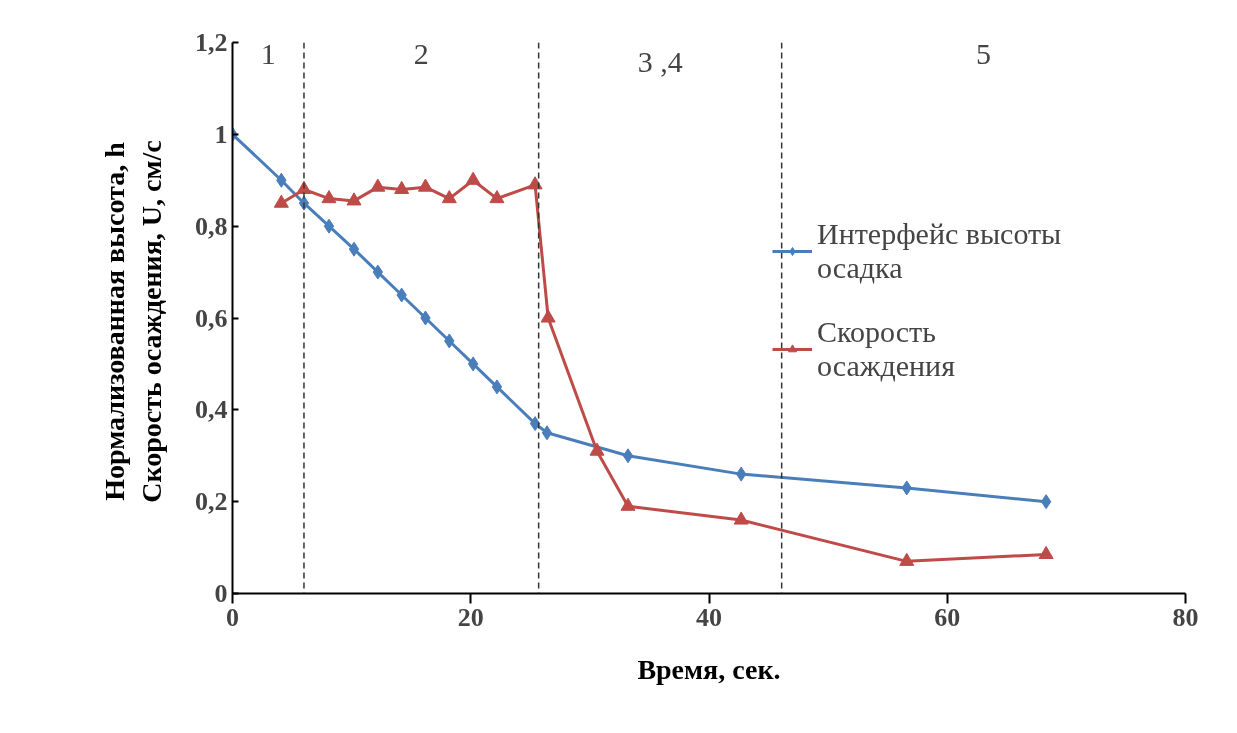 The image size is (1237, 733). What do you see at coordinates (886, 349) in the screenshot?
I see `legend-label: Скорость осаждения` at bounding box center [886, 349].